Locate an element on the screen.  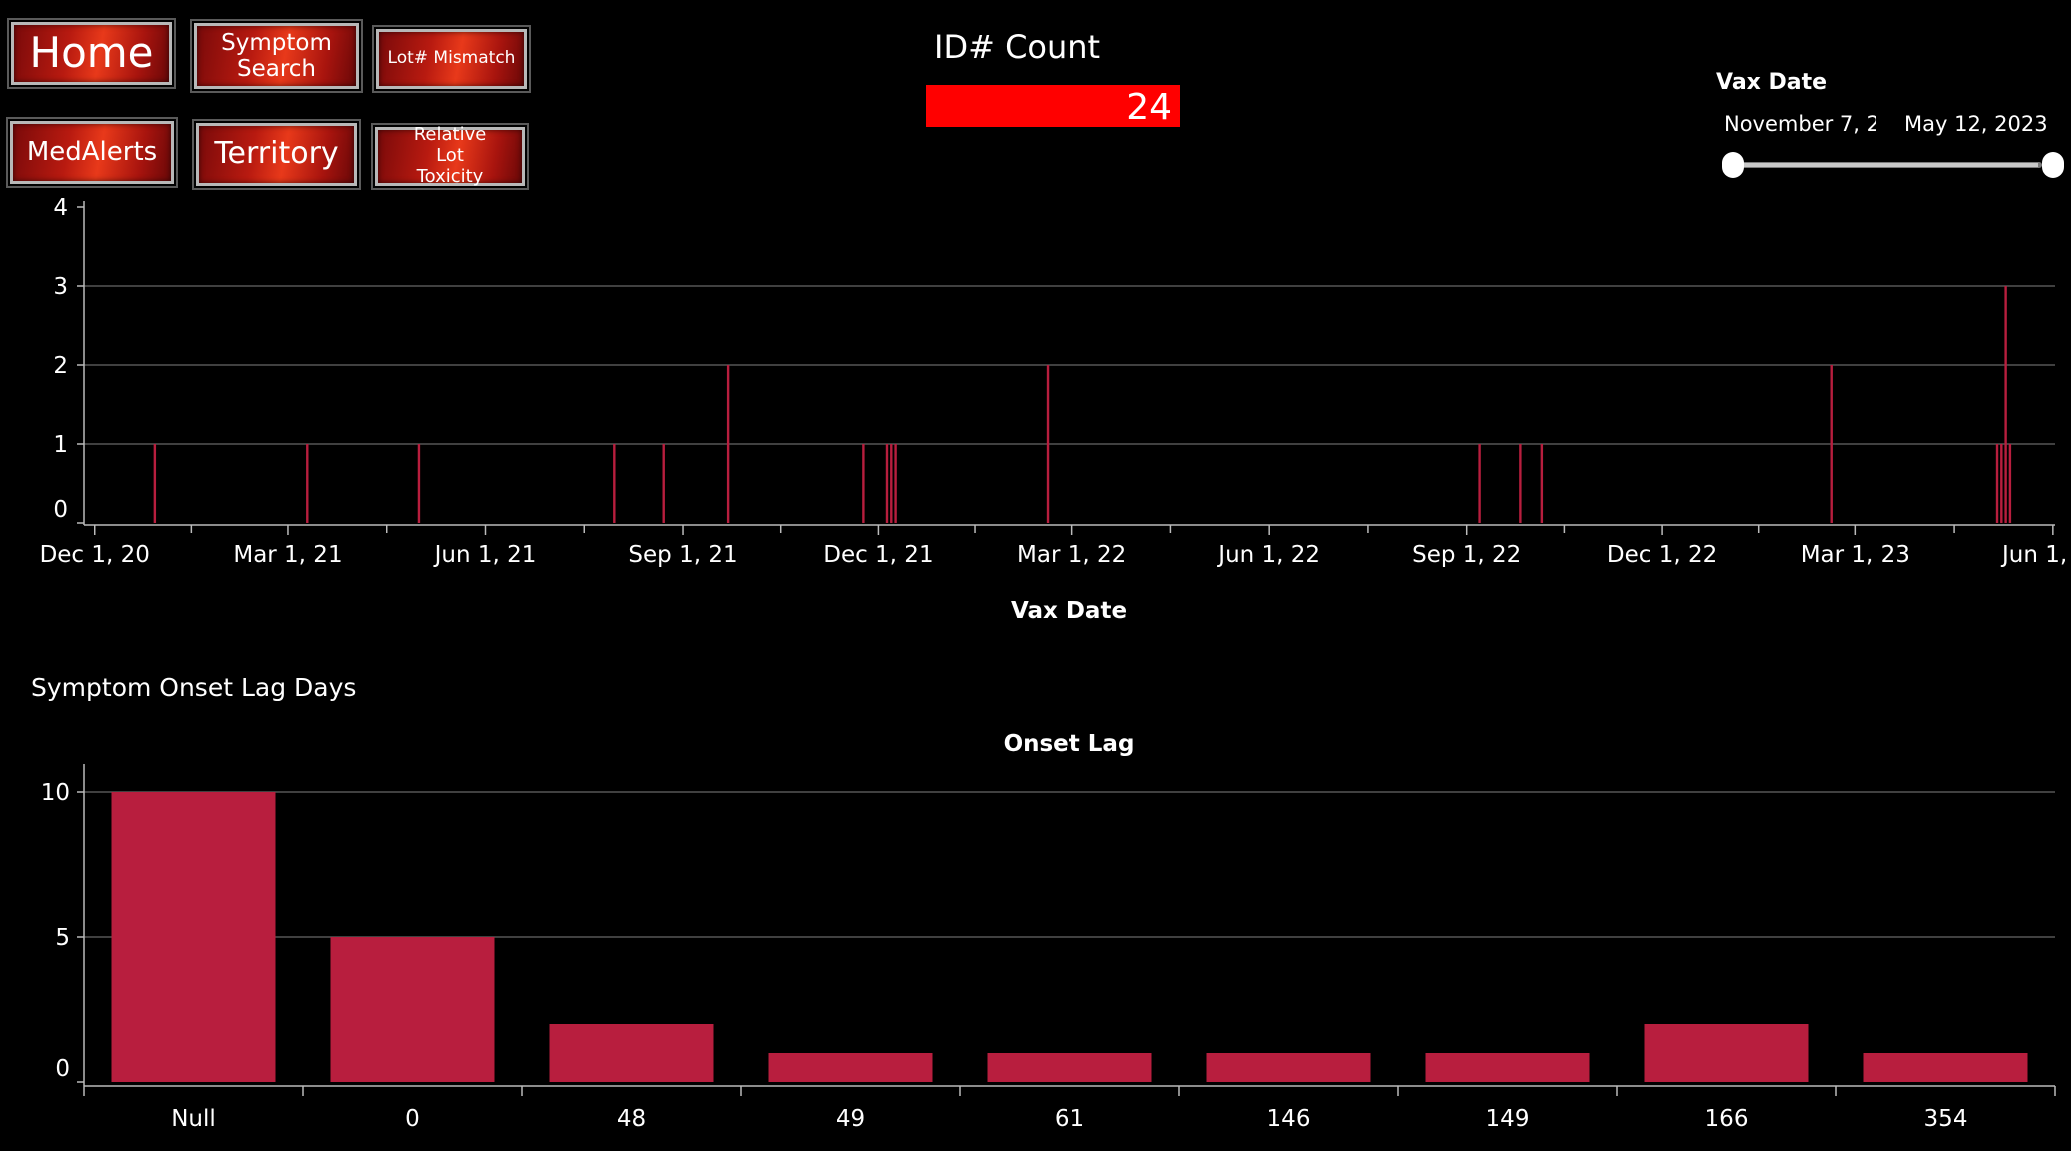
y-tick-label: 2 is located at coordinates (60, 366).